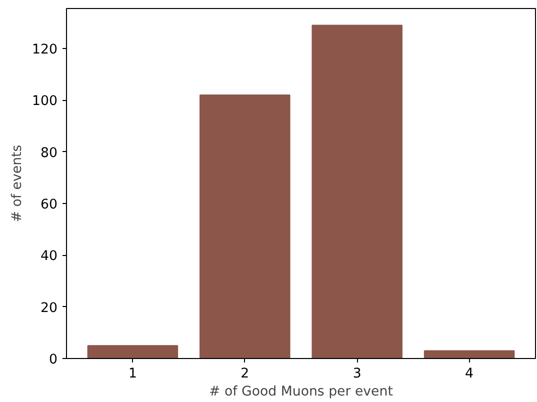 The height and width of the screenshot is (402, 537). I want to click on x-tick-label: 2, so click(245, 374).